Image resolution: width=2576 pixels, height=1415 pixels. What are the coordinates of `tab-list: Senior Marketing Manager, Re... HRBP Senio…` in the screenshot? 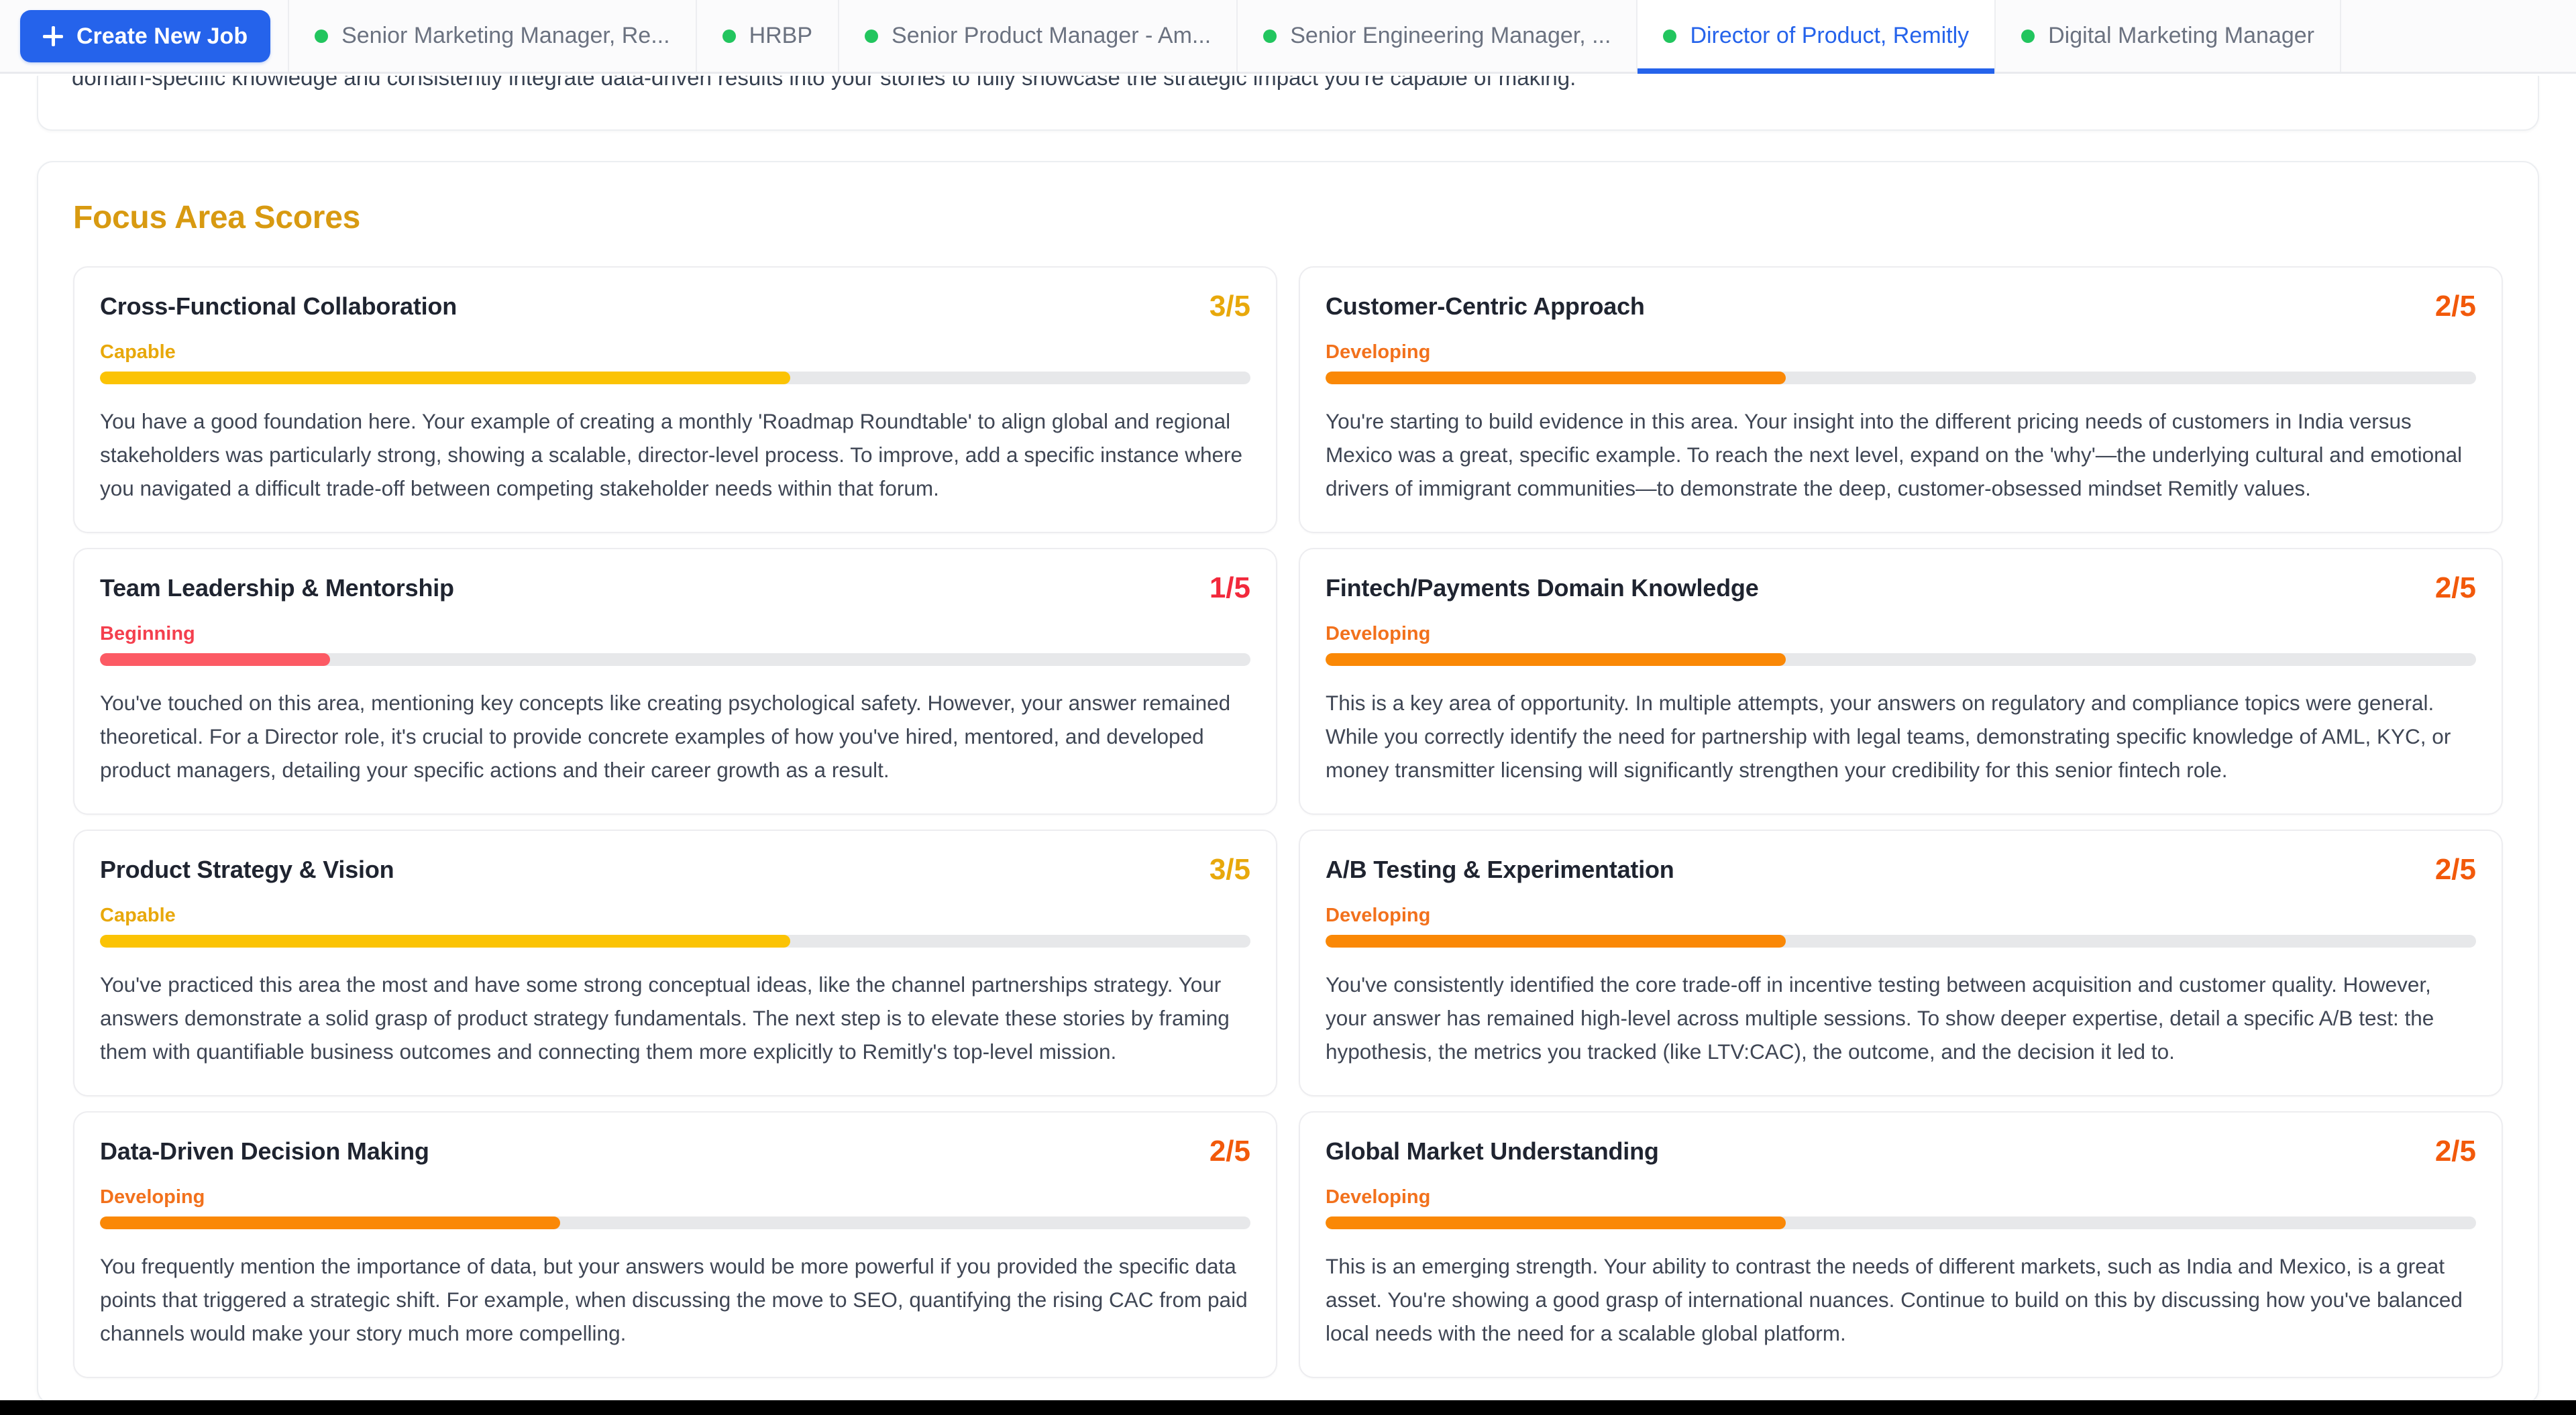 It's located at (1314, 37).